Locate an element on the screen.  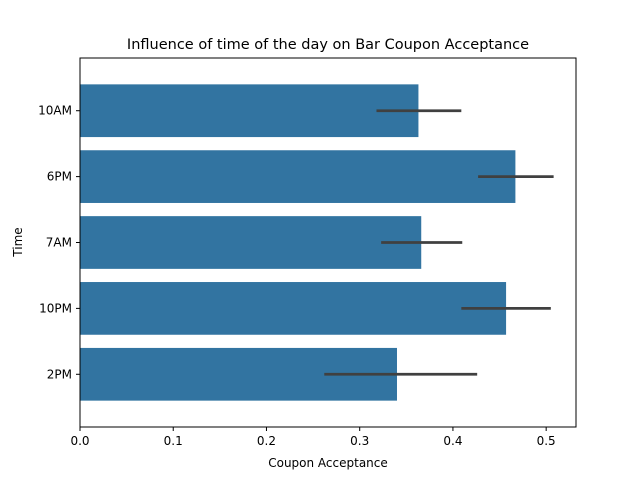
x-tick-label-4: 0.4 is located at coordinates (452, 441).